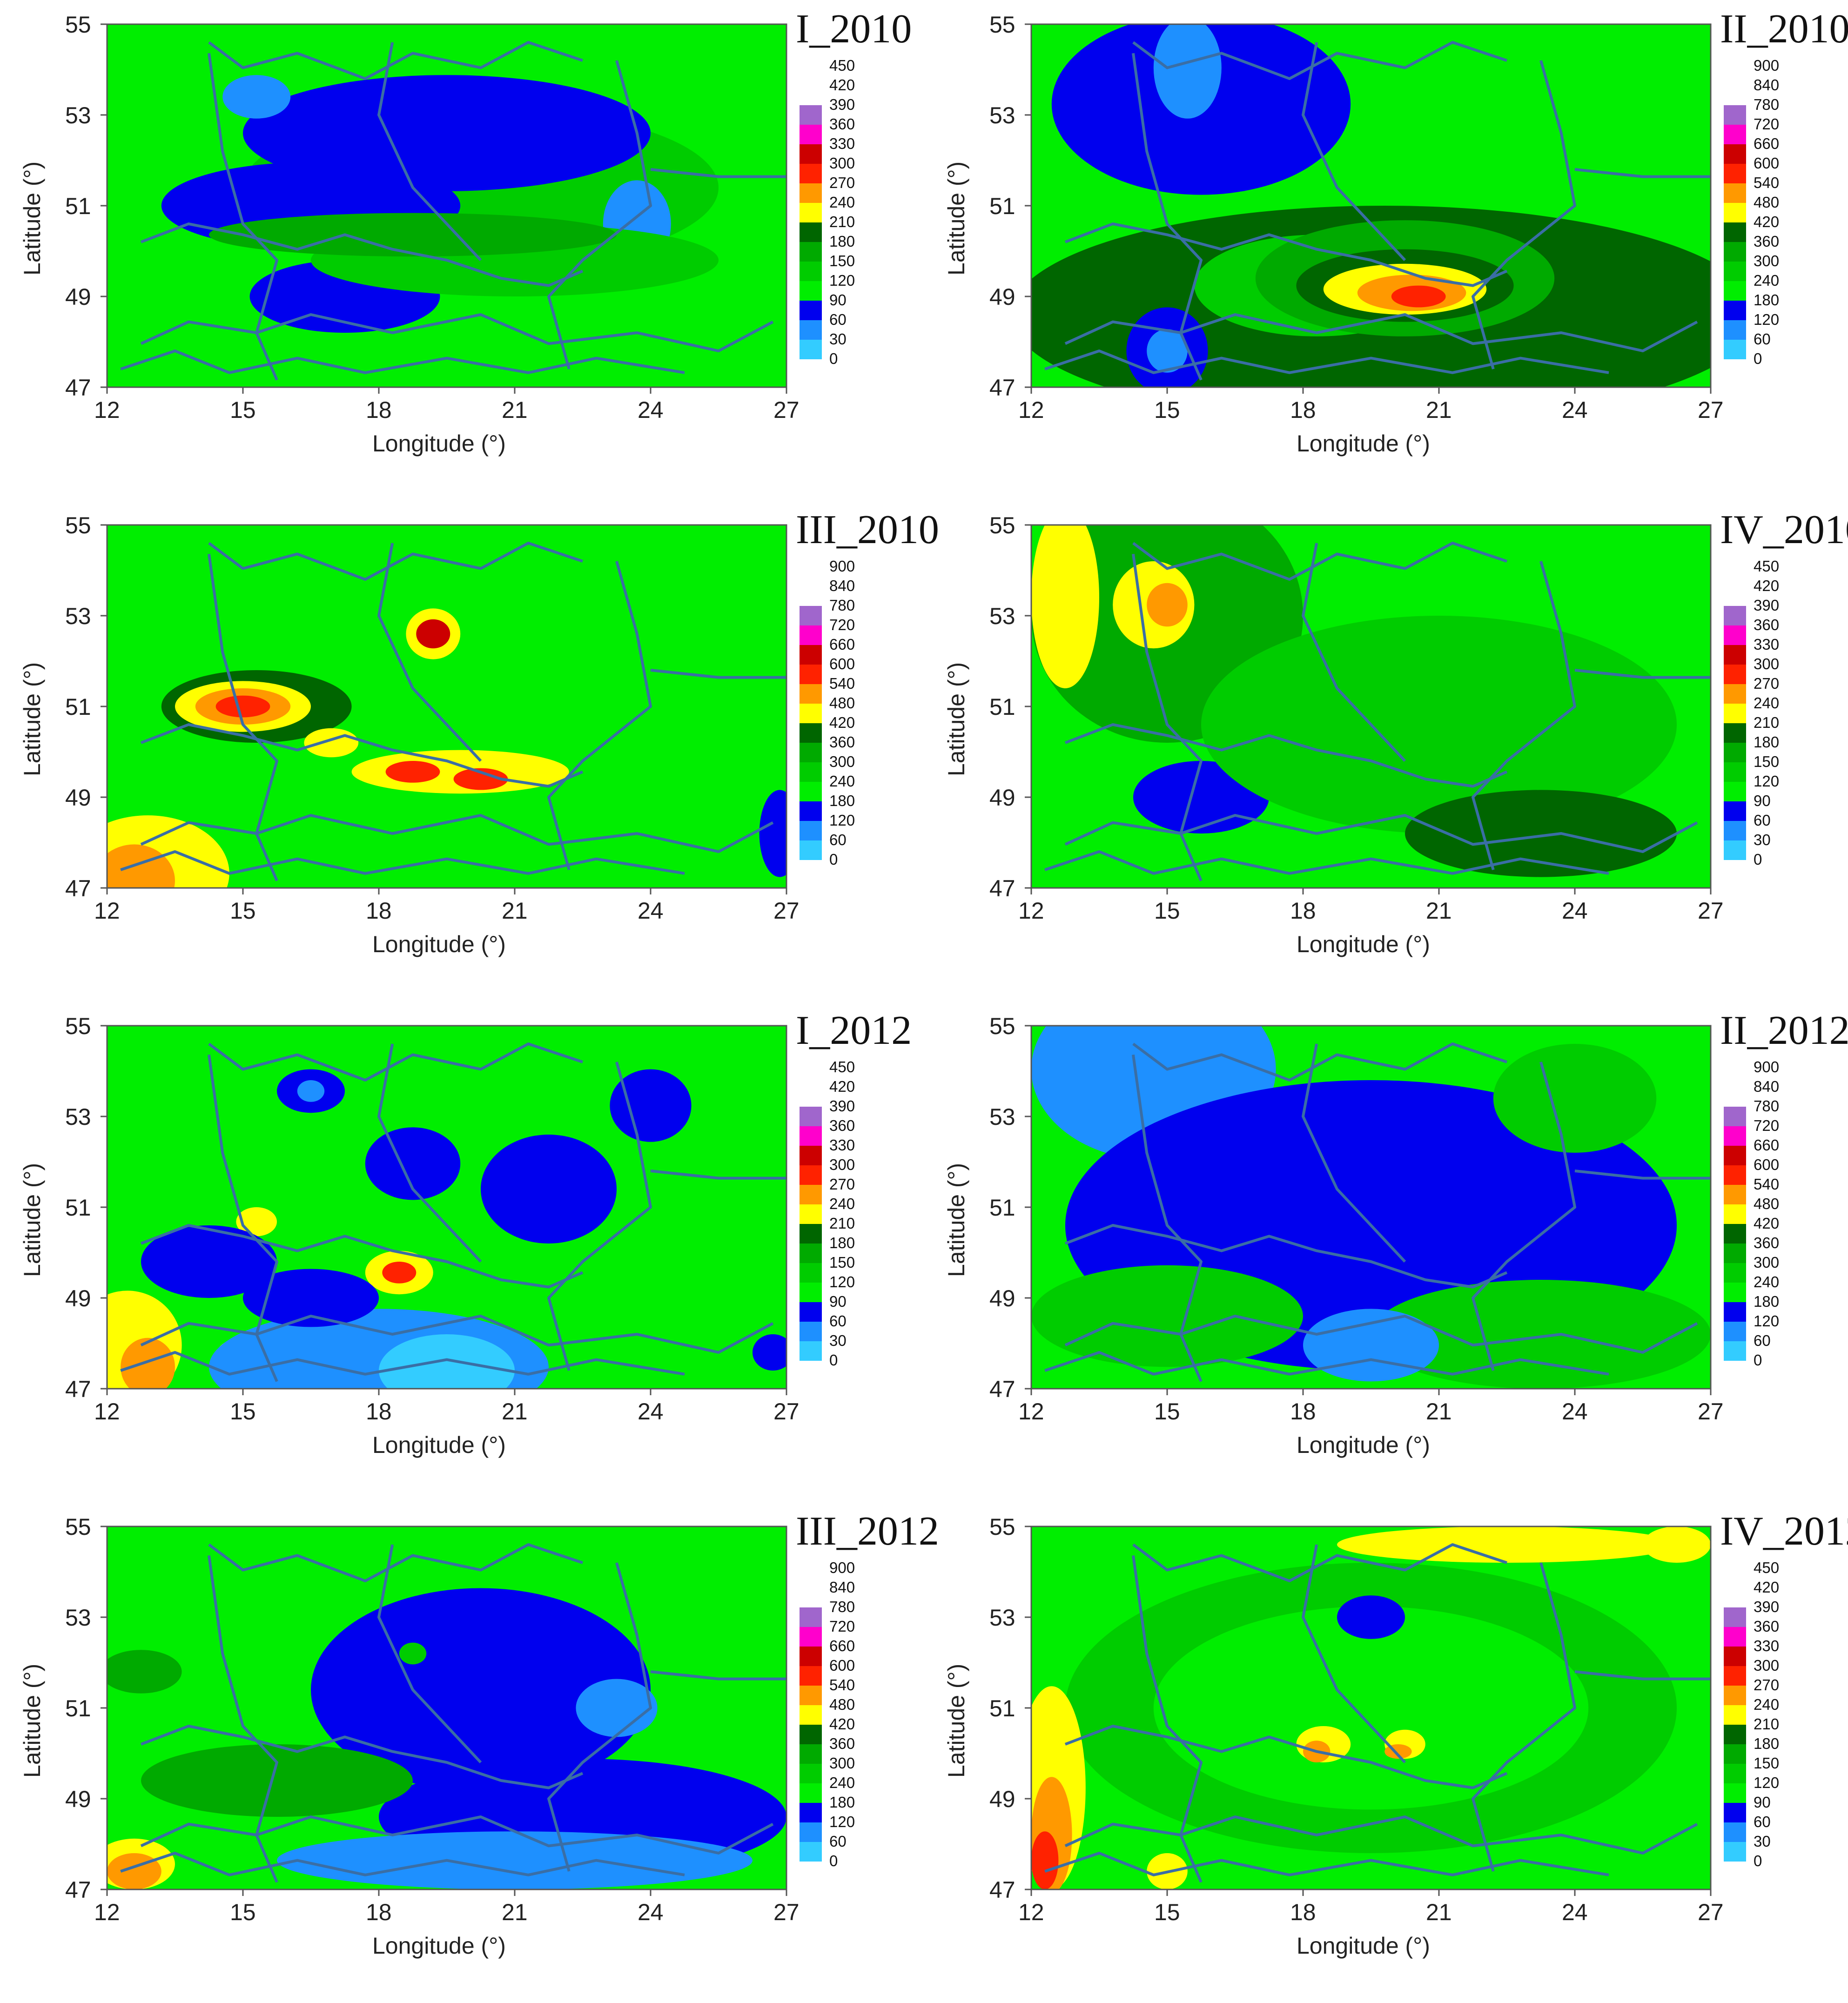 This screenshot has height=2003, width=1848. What do you see at coordinates (842, 1782) in the screenshot?
I see `legend-label: 240` at bounding box center [842, 1782].